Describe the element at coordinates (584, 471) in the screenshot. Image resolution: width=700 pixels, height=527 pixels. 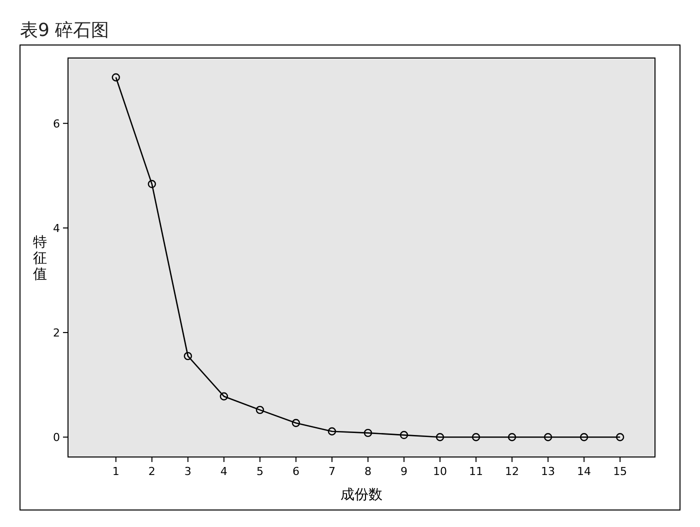
I see `x-tick-label: 14` at that location.